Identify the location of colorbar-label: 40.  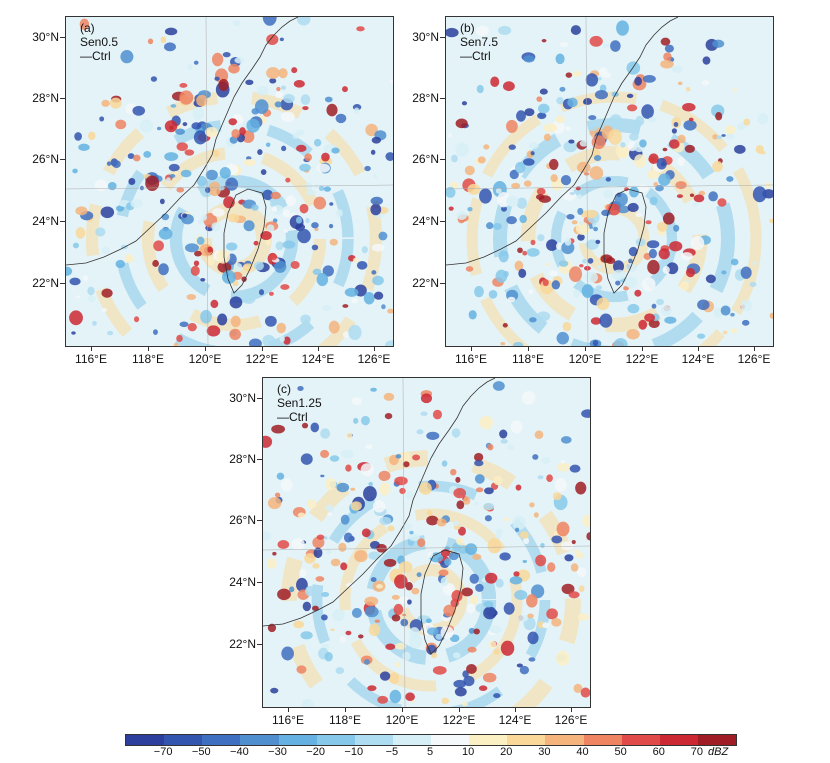
(582, 752).